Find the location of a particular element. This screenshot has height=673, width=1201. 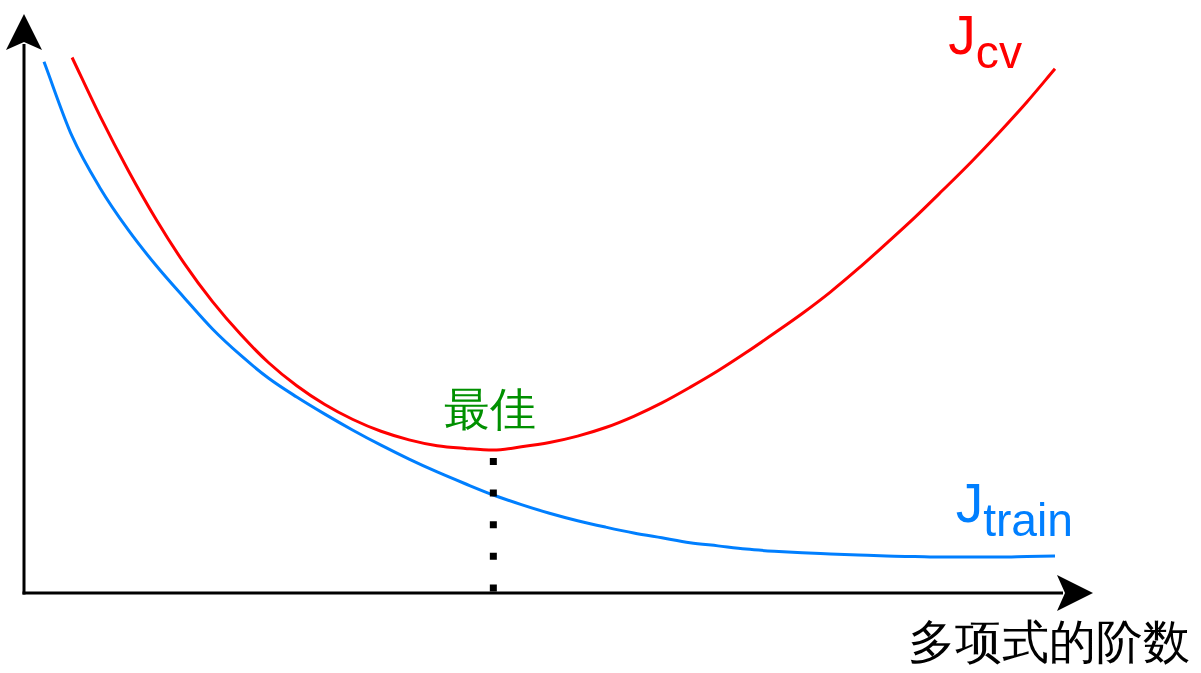

series-label: J$_{cv}$ is located at coordinates (985, 41).